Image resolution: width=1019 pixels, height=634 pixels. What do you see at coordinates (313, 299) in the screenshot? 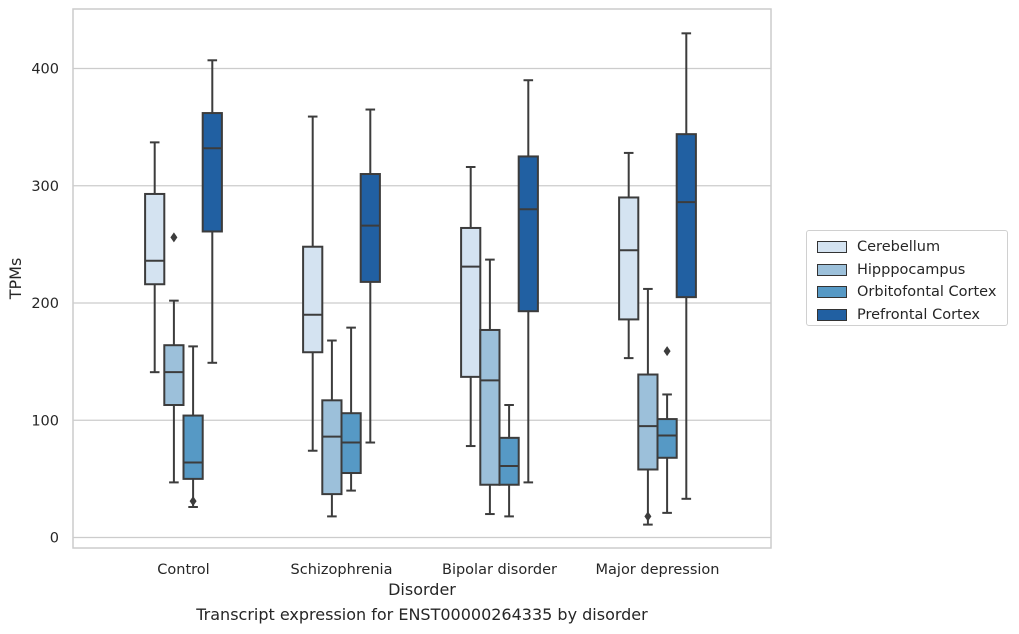
I see `box-schizophrenia-cerebellum-iqr` at bounding box center [313, 299].